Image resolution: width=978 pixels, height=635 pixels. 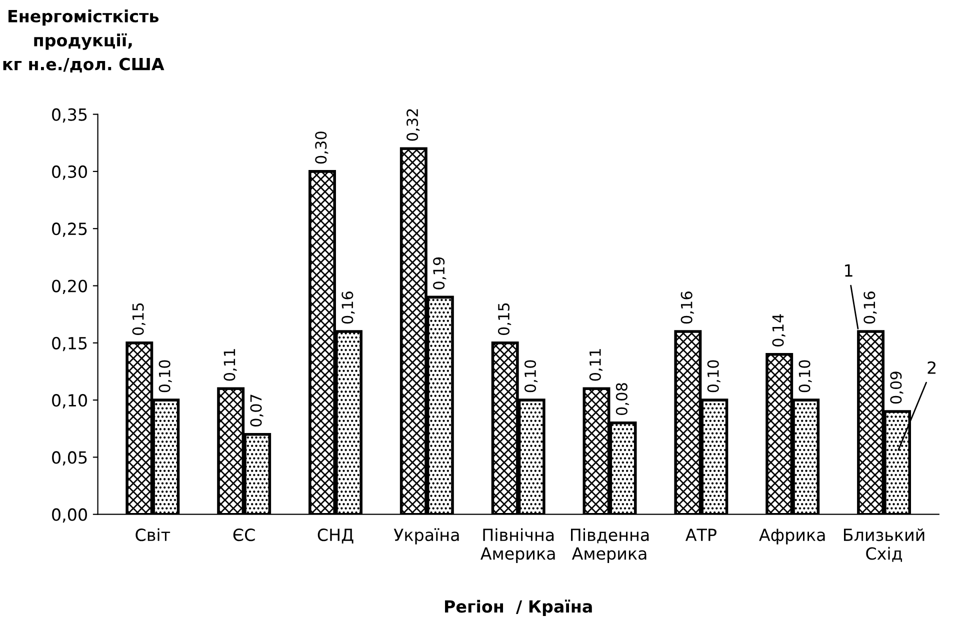 What do you see at coordinates (69, 172) in the screenshot?
I see `y-tick-label: 0,30` at bounding box center [69, 172].